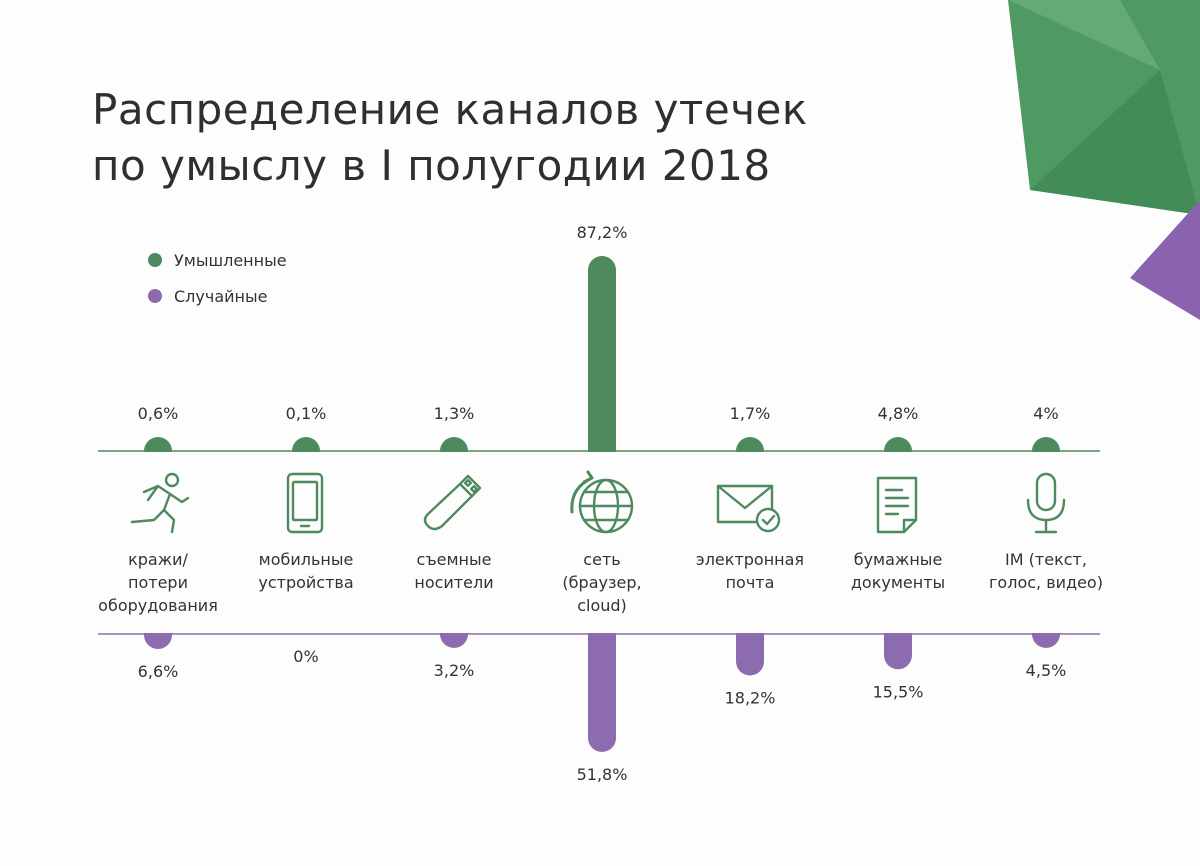  I want to click on category-label-paper: бумажные документы, so click(898, 571).